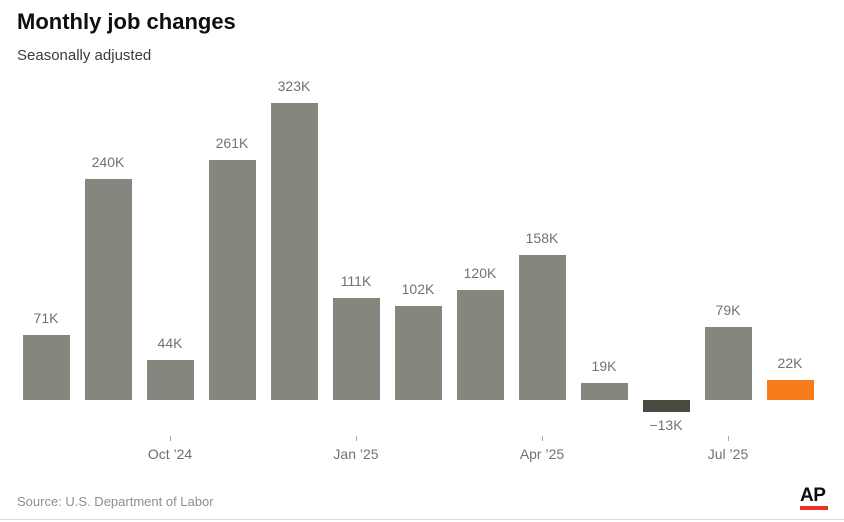  I want to click on bar-value-label: 102K, so click(418, 289).